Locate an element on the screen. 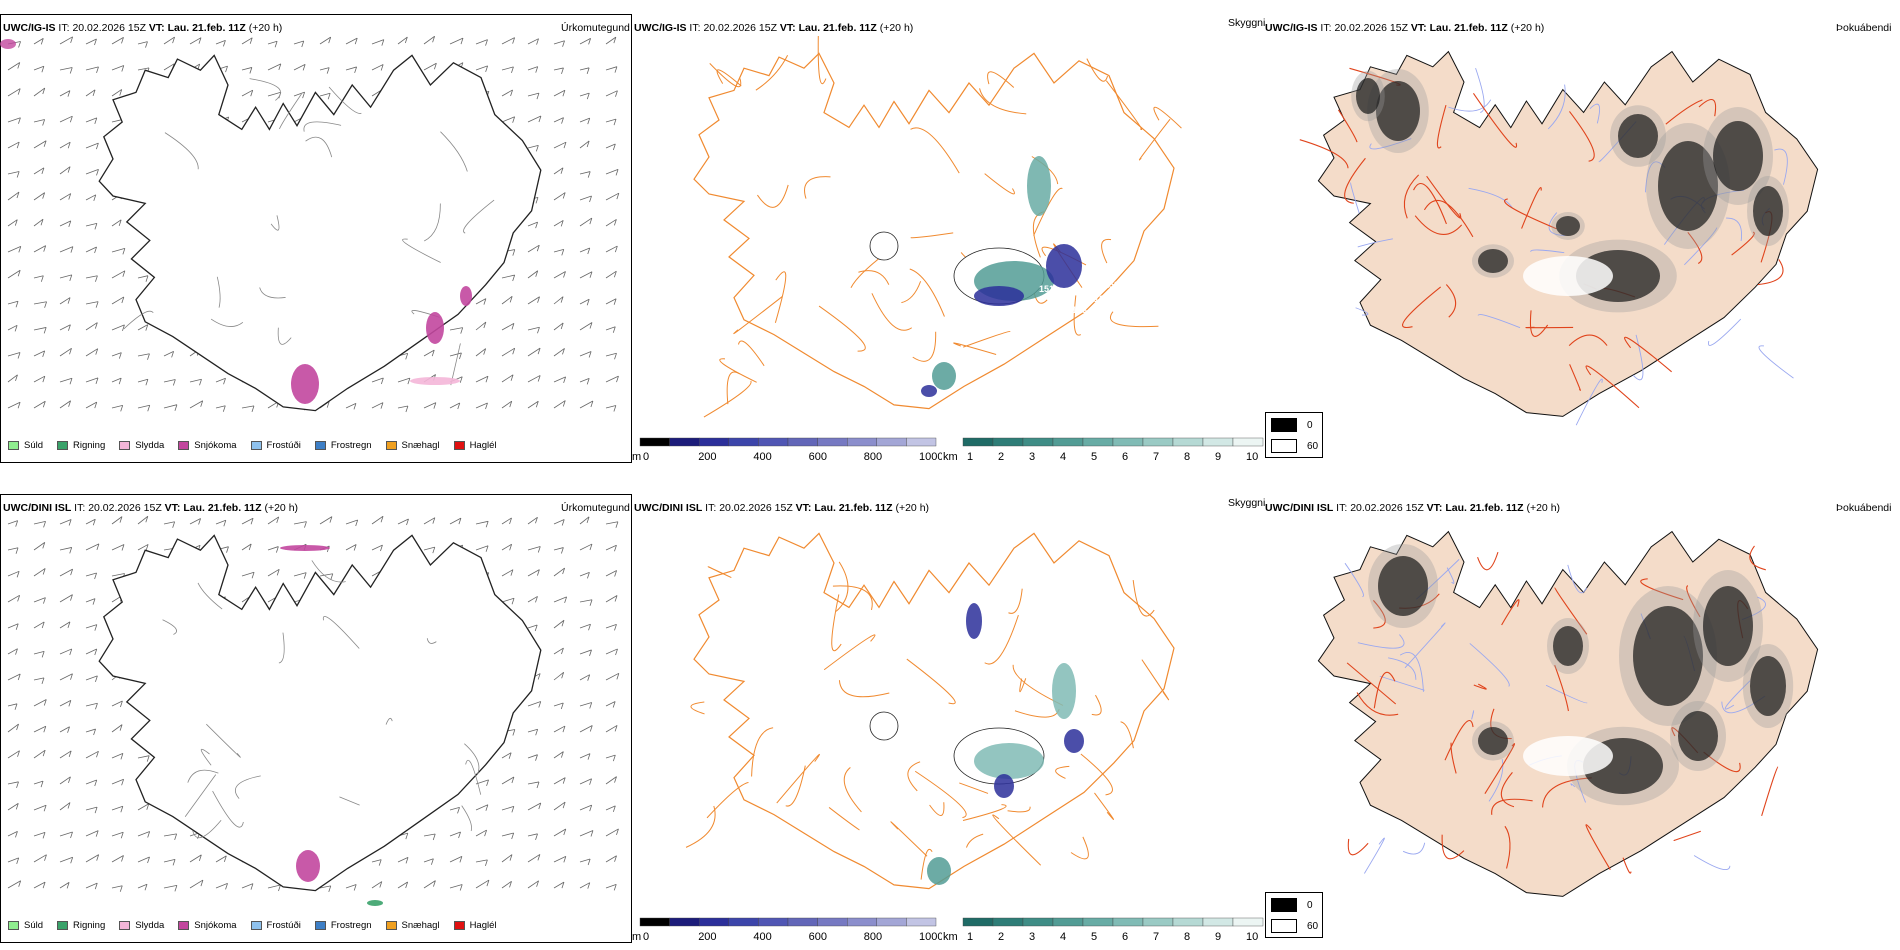 The width and height of the screenshot is (1900, 950). ceiling-scale-tick: 1000 is located at coordinates (930, 457).